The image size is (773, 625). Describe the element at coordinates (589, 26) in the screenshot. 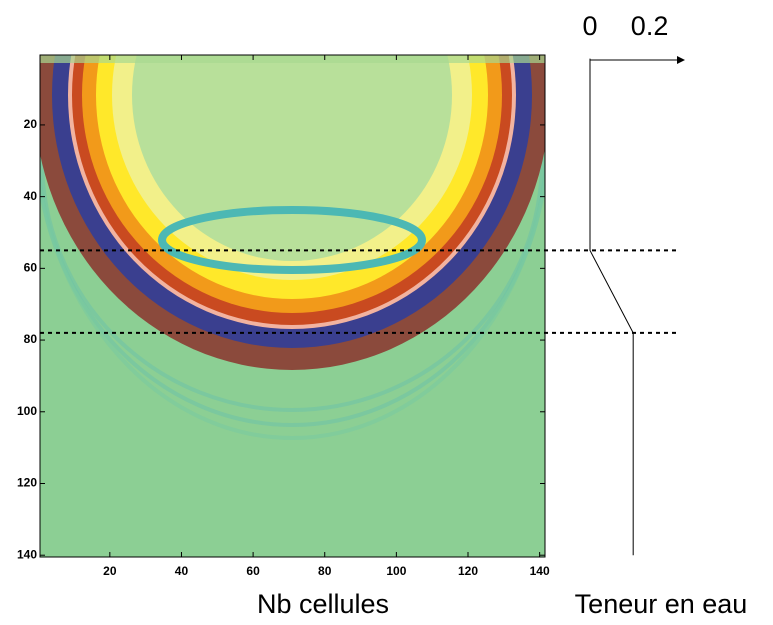

I see `profile-tick-label: 0` at that location.